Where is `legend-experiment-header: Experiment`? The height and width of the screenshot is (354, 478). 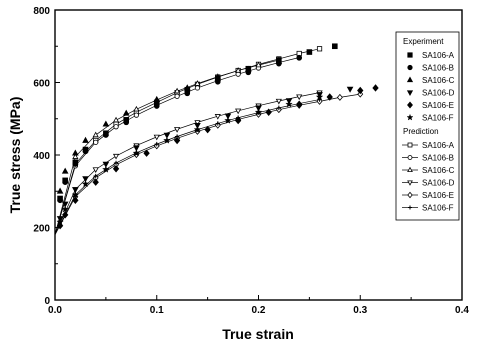
legend-experiment-header: Experiment is located at coordinates (423, 41).